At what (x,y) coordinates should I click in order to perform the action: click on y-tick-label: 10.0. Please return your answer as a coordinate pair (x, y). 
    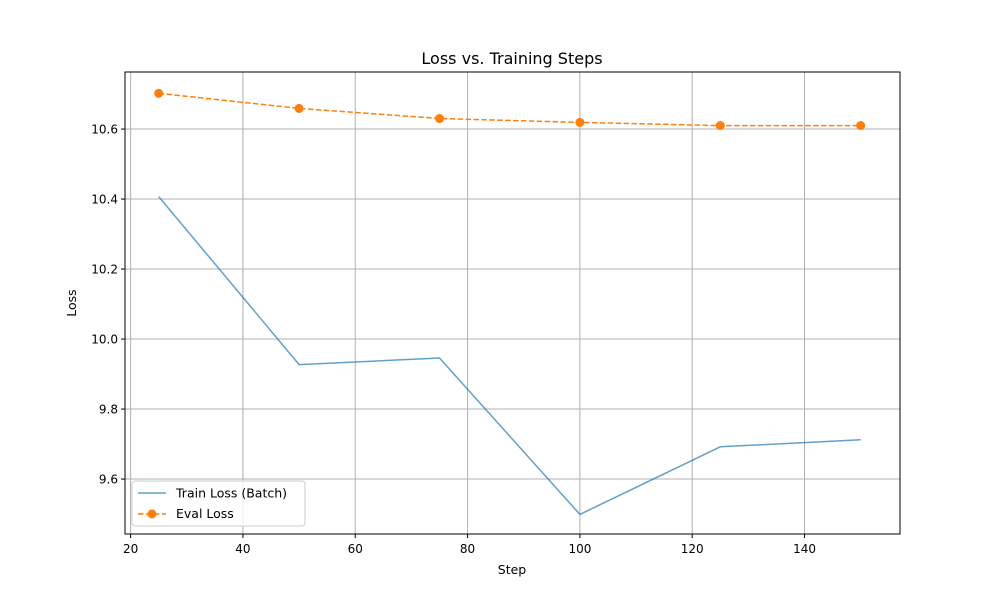
    Looking at the image, I should click on (104, 340).